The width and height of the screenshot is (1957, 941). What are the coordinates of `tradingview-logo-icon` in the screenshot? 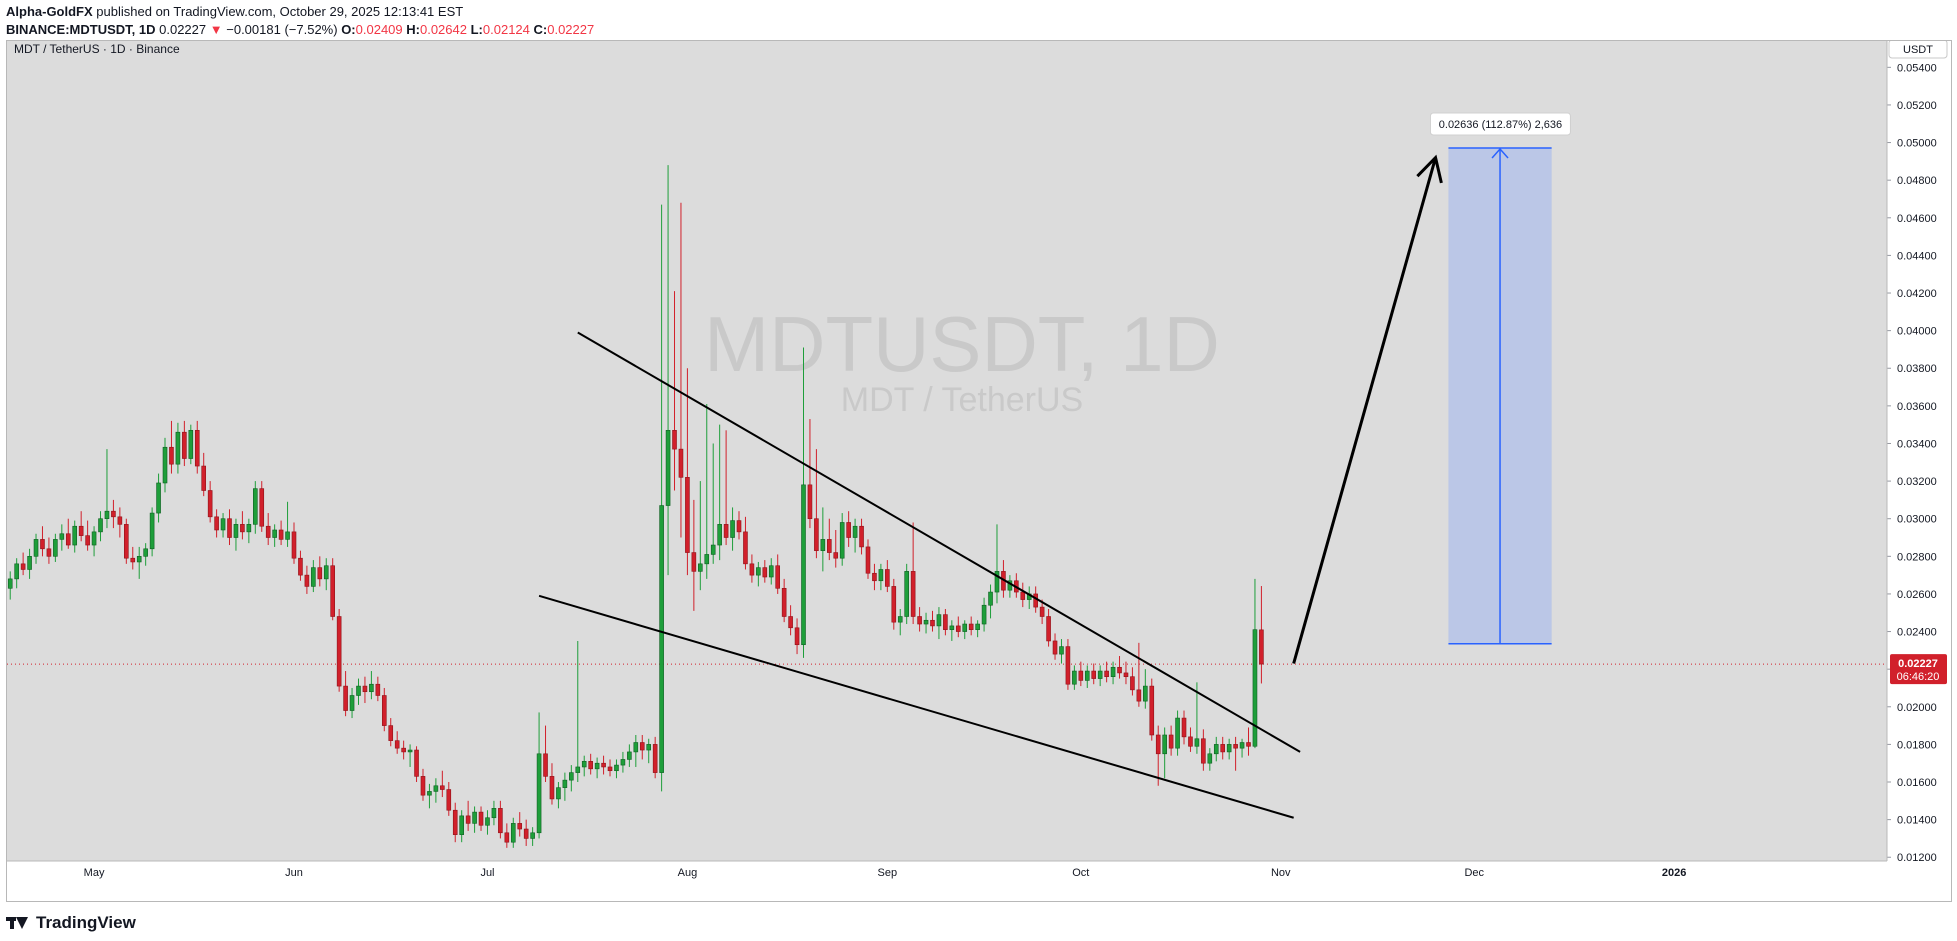 It's located at (18, 923).